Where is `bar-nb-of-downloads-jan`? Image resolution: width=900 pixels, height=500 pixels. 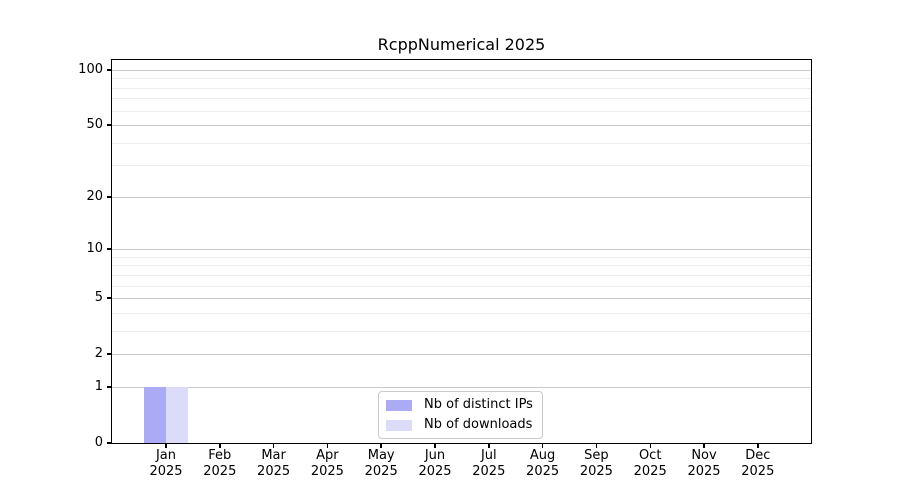 bar-nb-of-downloads-jan is located at coordinates (177, 414).